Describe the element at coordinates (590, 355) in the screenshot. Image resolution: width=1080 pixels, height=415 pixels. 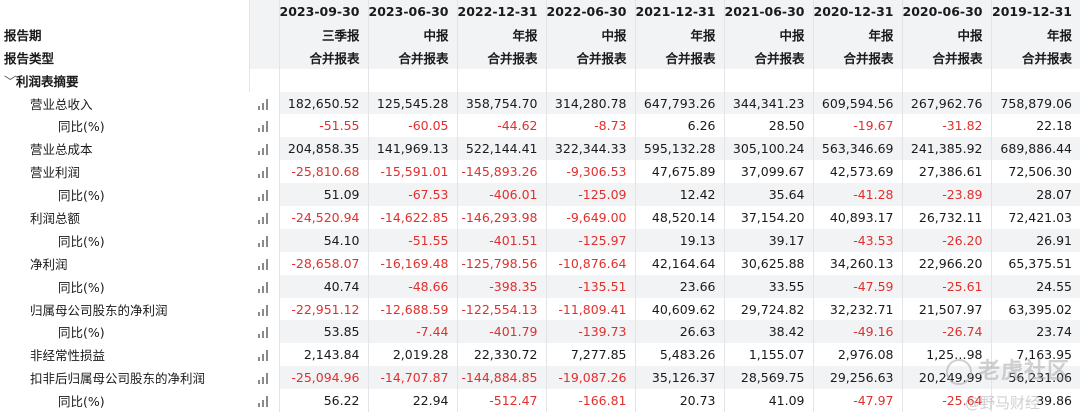
I see `value-cell: 7,277.85` at that location.